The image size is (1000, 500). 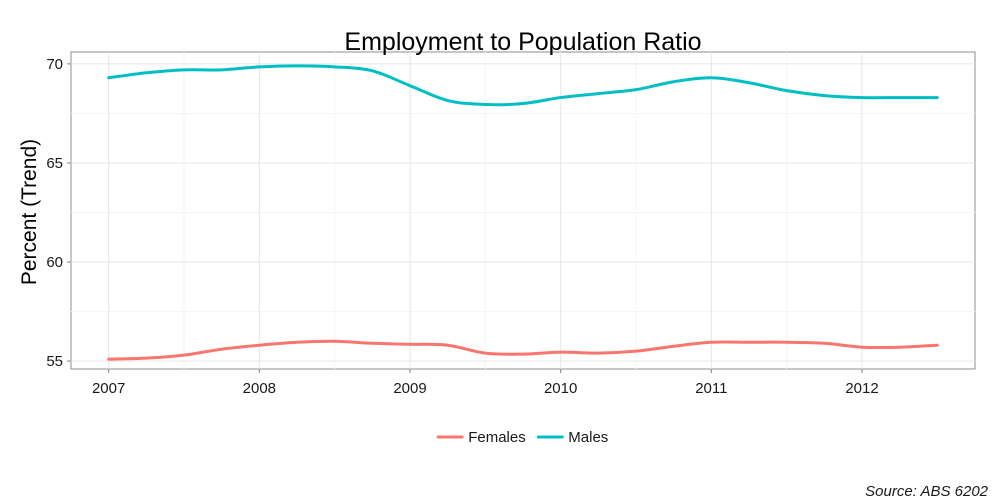 What do you see at coordinates (927, 491) in the screenshot?
I see `source-note: Source: ABS 6202` at bounding box center [927, 491].